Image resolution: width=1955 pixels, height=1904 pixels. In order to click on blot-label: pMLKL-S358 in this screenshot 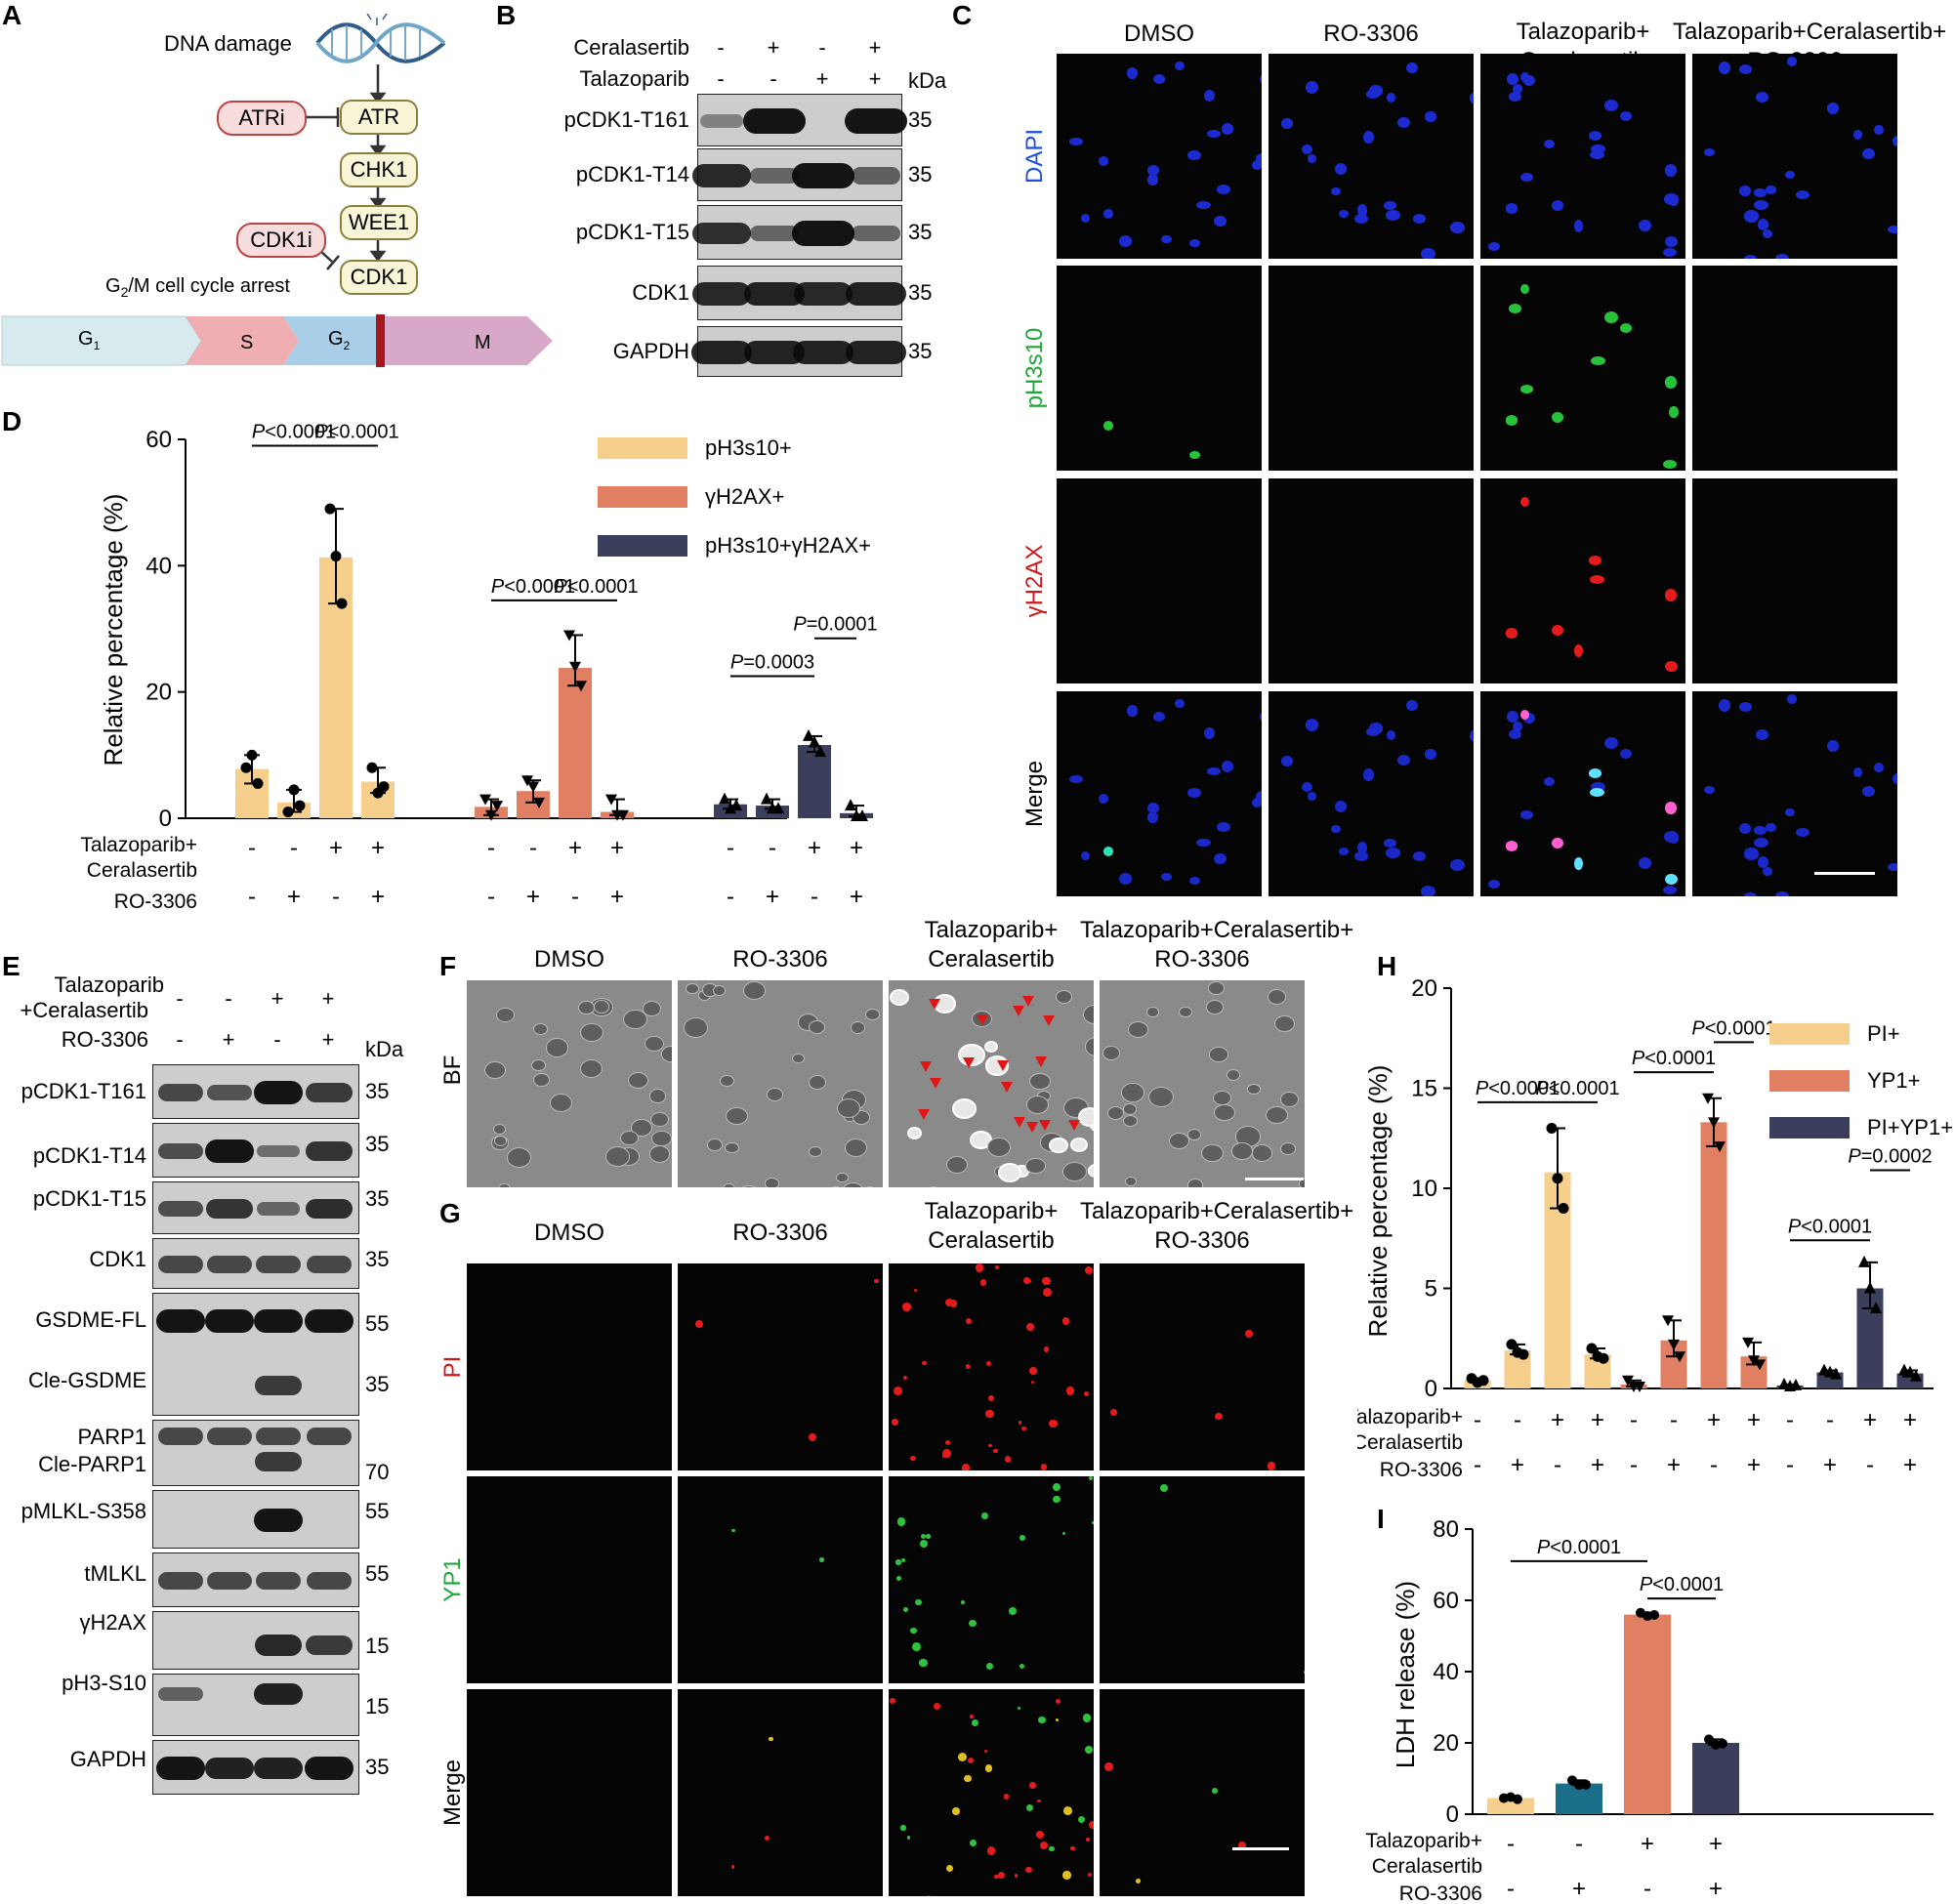, I will do `click(83, 1511)`.